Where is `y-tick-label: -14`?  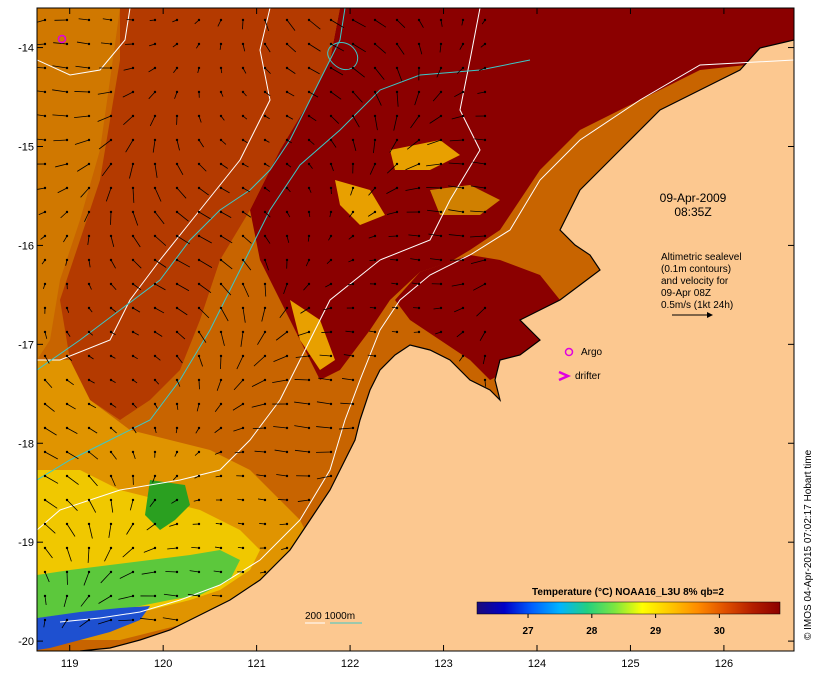 y-tick-label: -14 is located at coordinates (26, 49).